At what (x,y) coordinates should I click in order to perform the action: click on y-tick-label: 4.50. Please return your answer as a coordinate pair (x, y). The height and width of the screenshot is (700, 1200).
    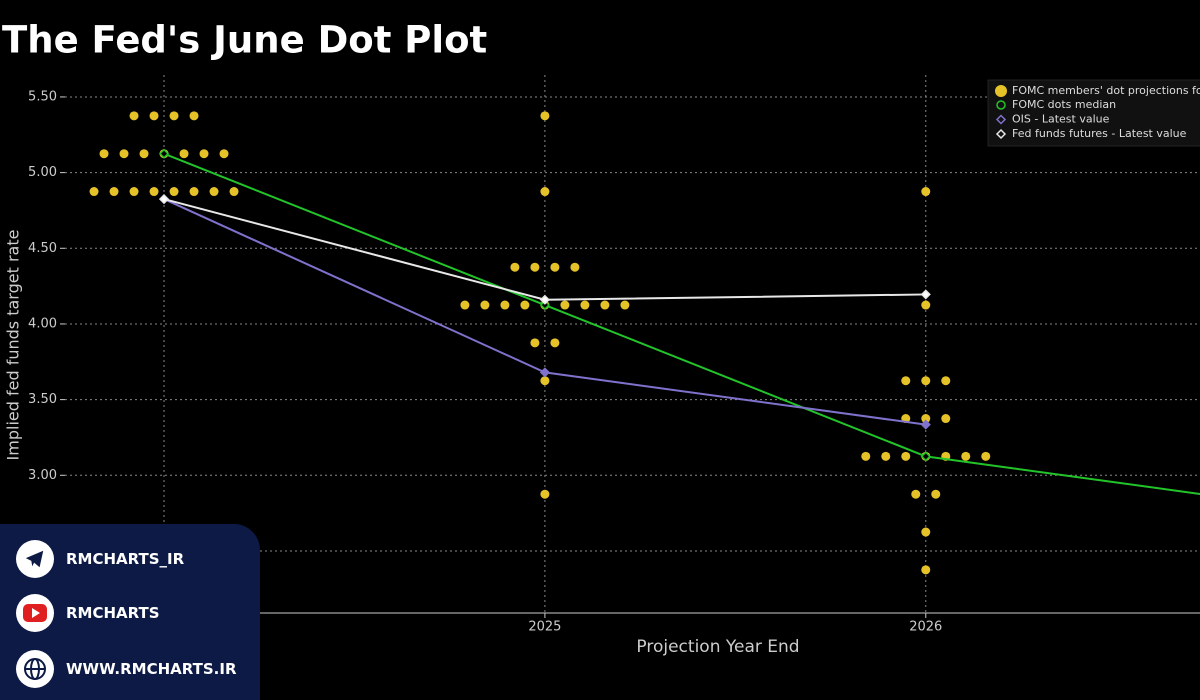
    Looking at the image, I should click on (42, 248).